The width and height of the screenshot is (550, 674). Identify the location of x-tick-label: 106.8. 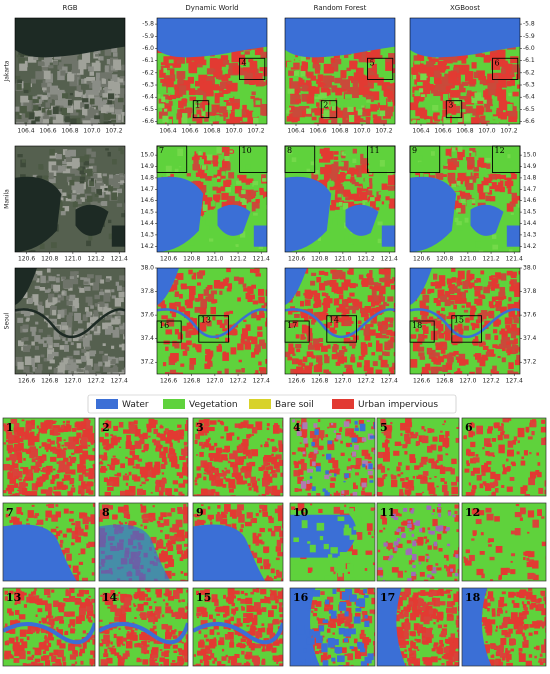
(464, 131).